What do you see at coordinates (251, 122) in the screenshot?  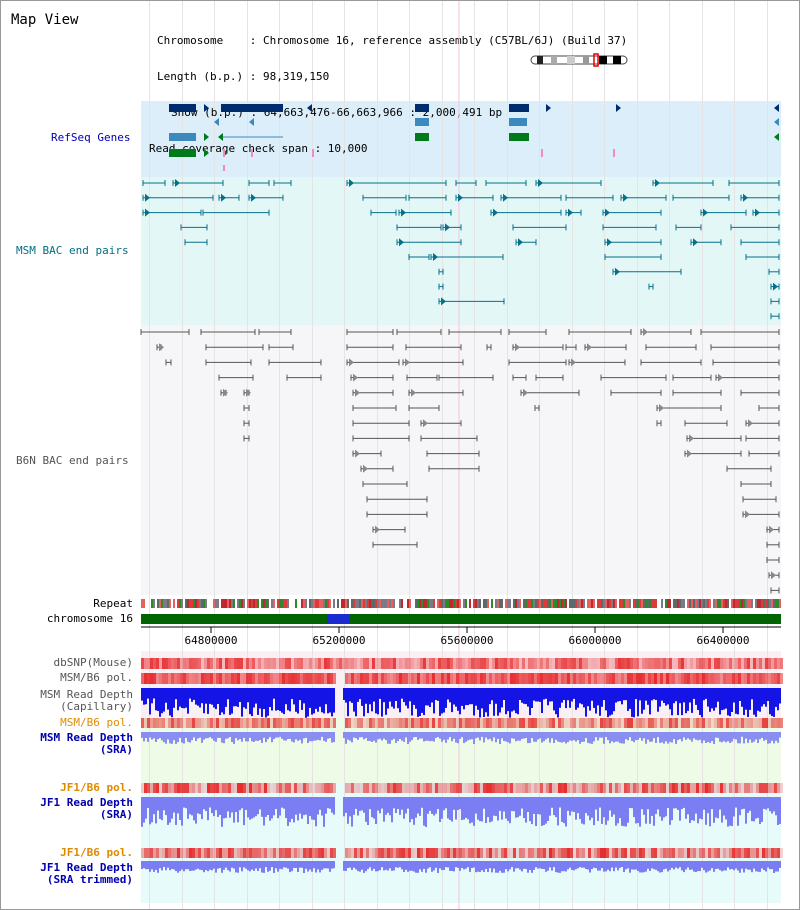 I see `refseq-gene-arrow` at bounding box center [251, 122].